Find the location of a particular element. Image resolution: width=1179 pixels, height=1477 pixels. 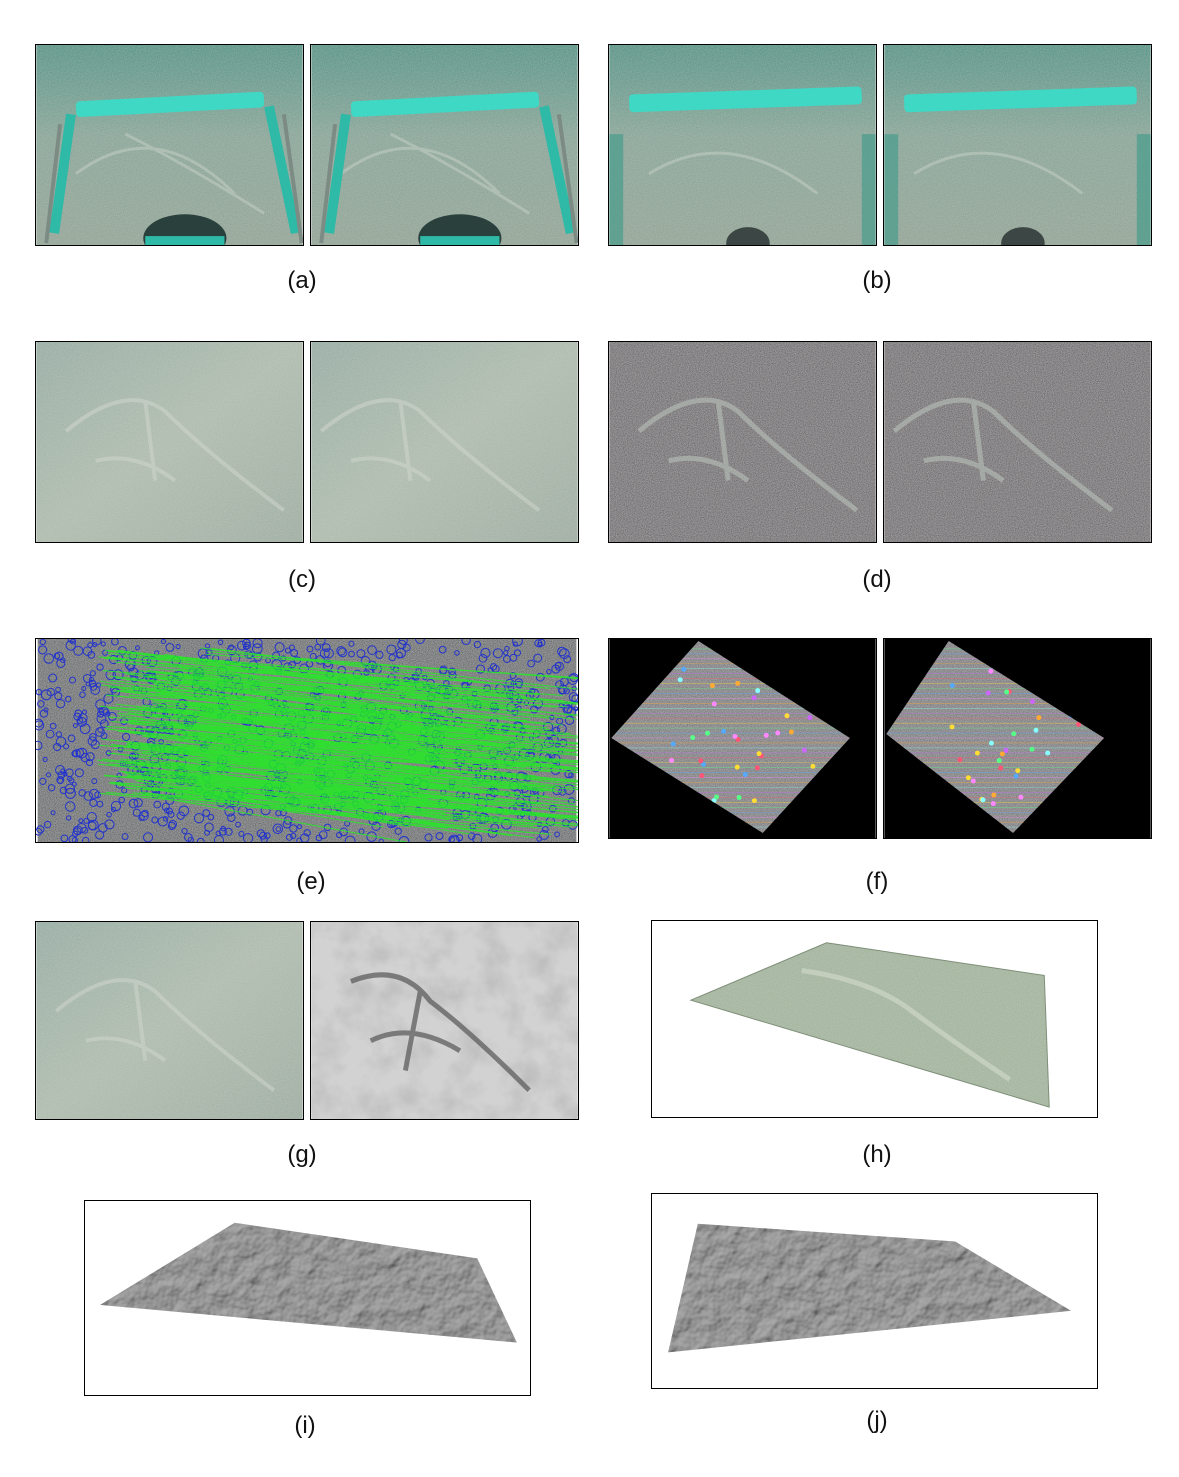

panel-f-right-image is located at coordinates (1017, 738).